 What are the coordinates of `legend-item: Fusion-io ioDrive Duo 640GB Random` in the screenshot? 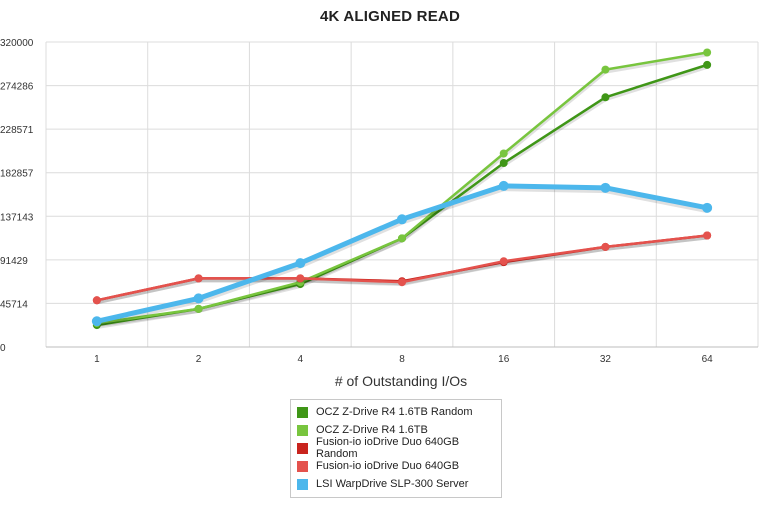 It's located at (396, 448).